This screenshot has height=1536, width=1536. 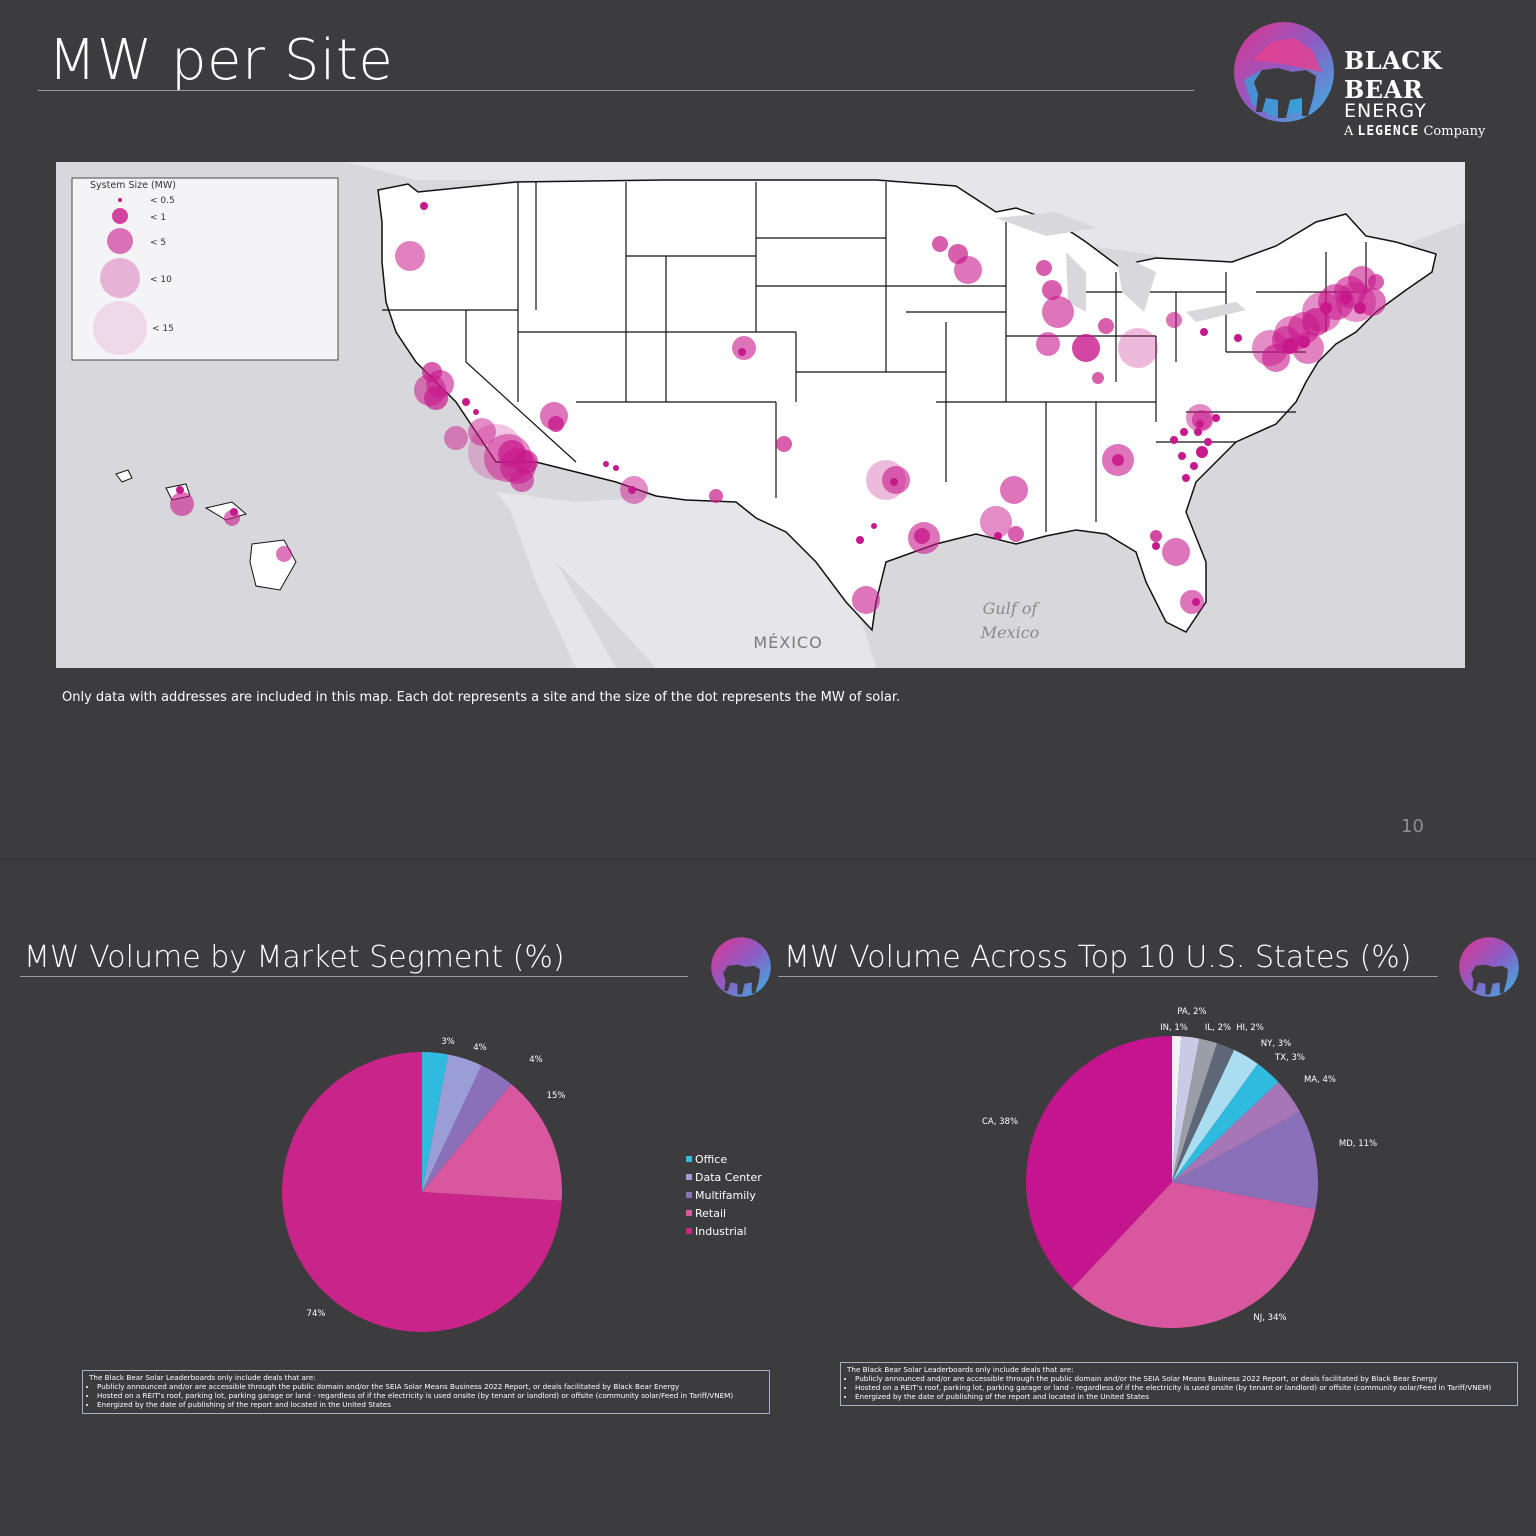 What do you see at coordinates (162, 201) in the screenshot?
I see `legend-item-1: < 0.5` at bounding box center [162, 201].